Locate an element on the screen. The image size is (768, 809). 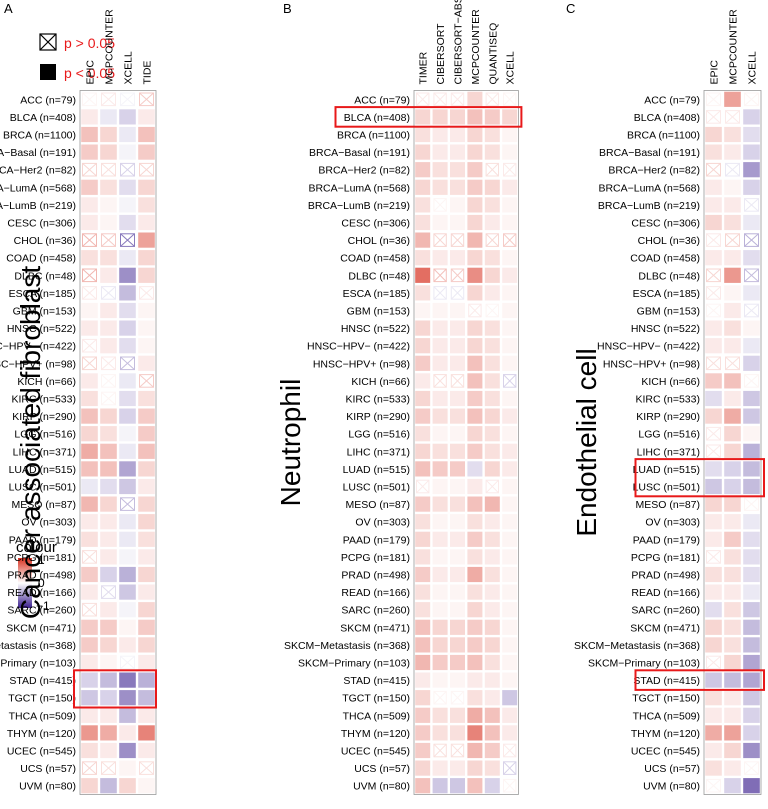
row-label: KIRC (n=533) is located at coordinates (378, 400).